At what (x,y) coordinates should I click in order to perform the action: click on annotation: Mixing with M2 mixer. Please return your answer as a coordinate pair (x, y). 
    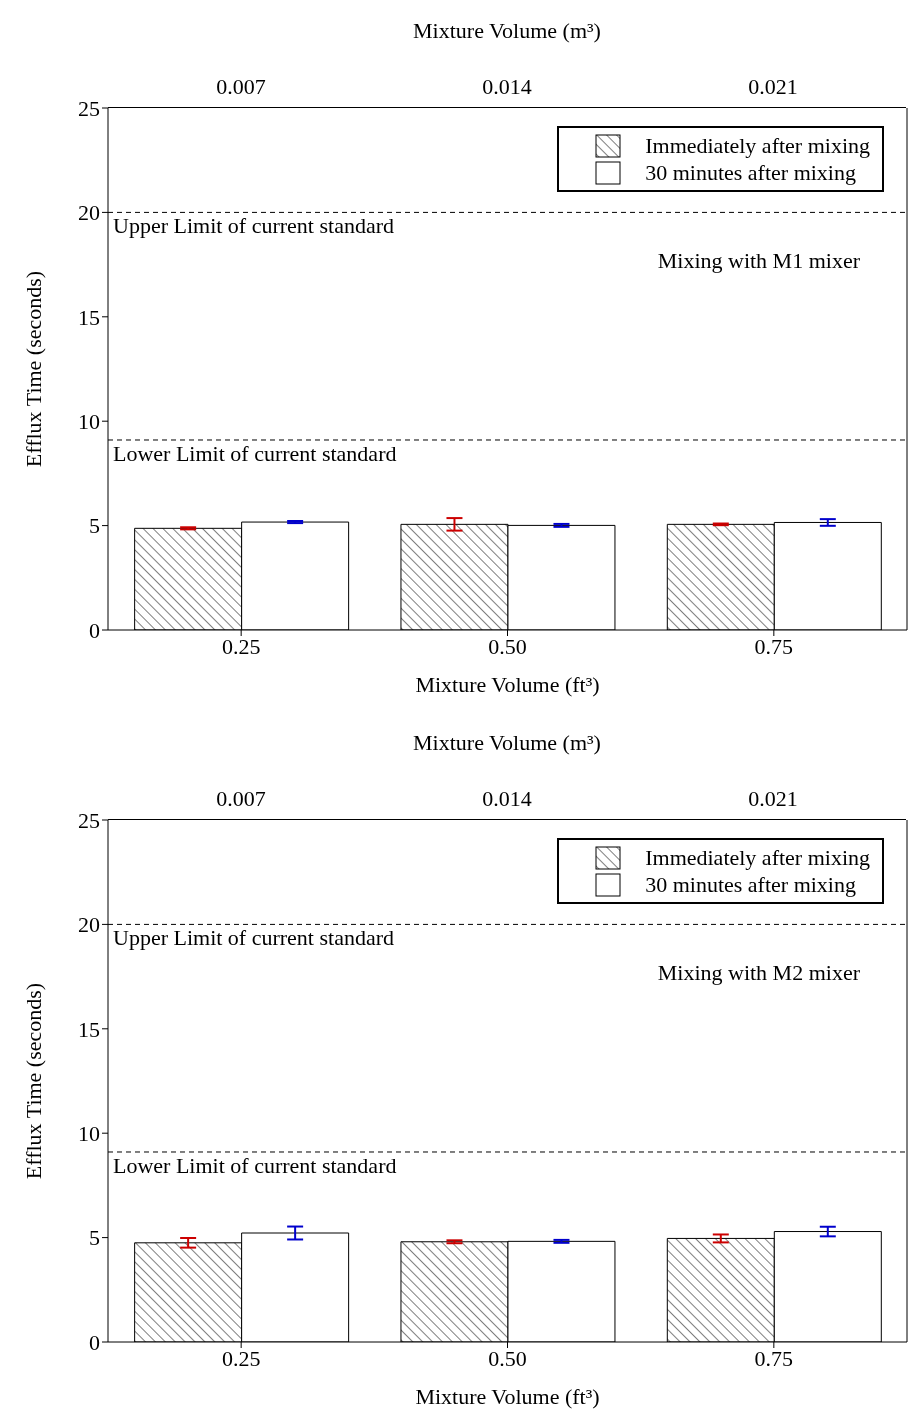
    Looking at the image, I should click on (758, 973).